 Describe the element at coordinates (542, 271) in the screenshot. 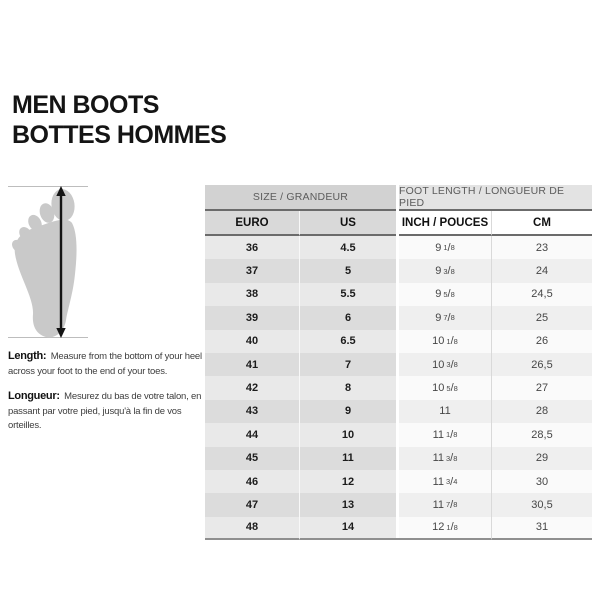

I see `cm-length-cell: 24` at that location.